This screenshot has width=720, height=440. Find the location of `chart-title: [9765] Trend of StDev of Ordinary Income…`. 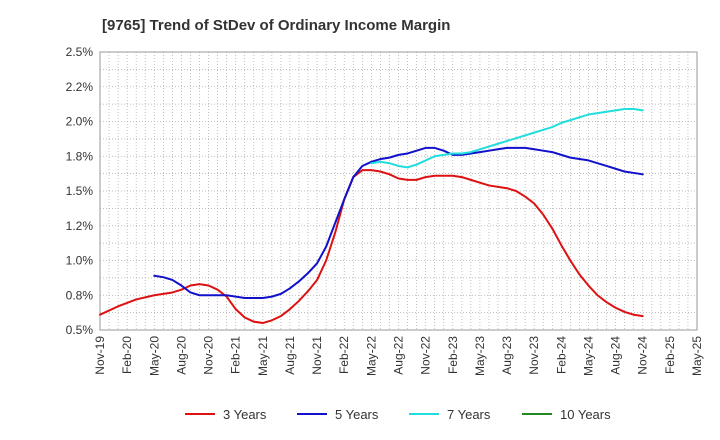

chart-title: [9765] Trend of StDev of Ordinary Income… is located at coordinates (276, 25).